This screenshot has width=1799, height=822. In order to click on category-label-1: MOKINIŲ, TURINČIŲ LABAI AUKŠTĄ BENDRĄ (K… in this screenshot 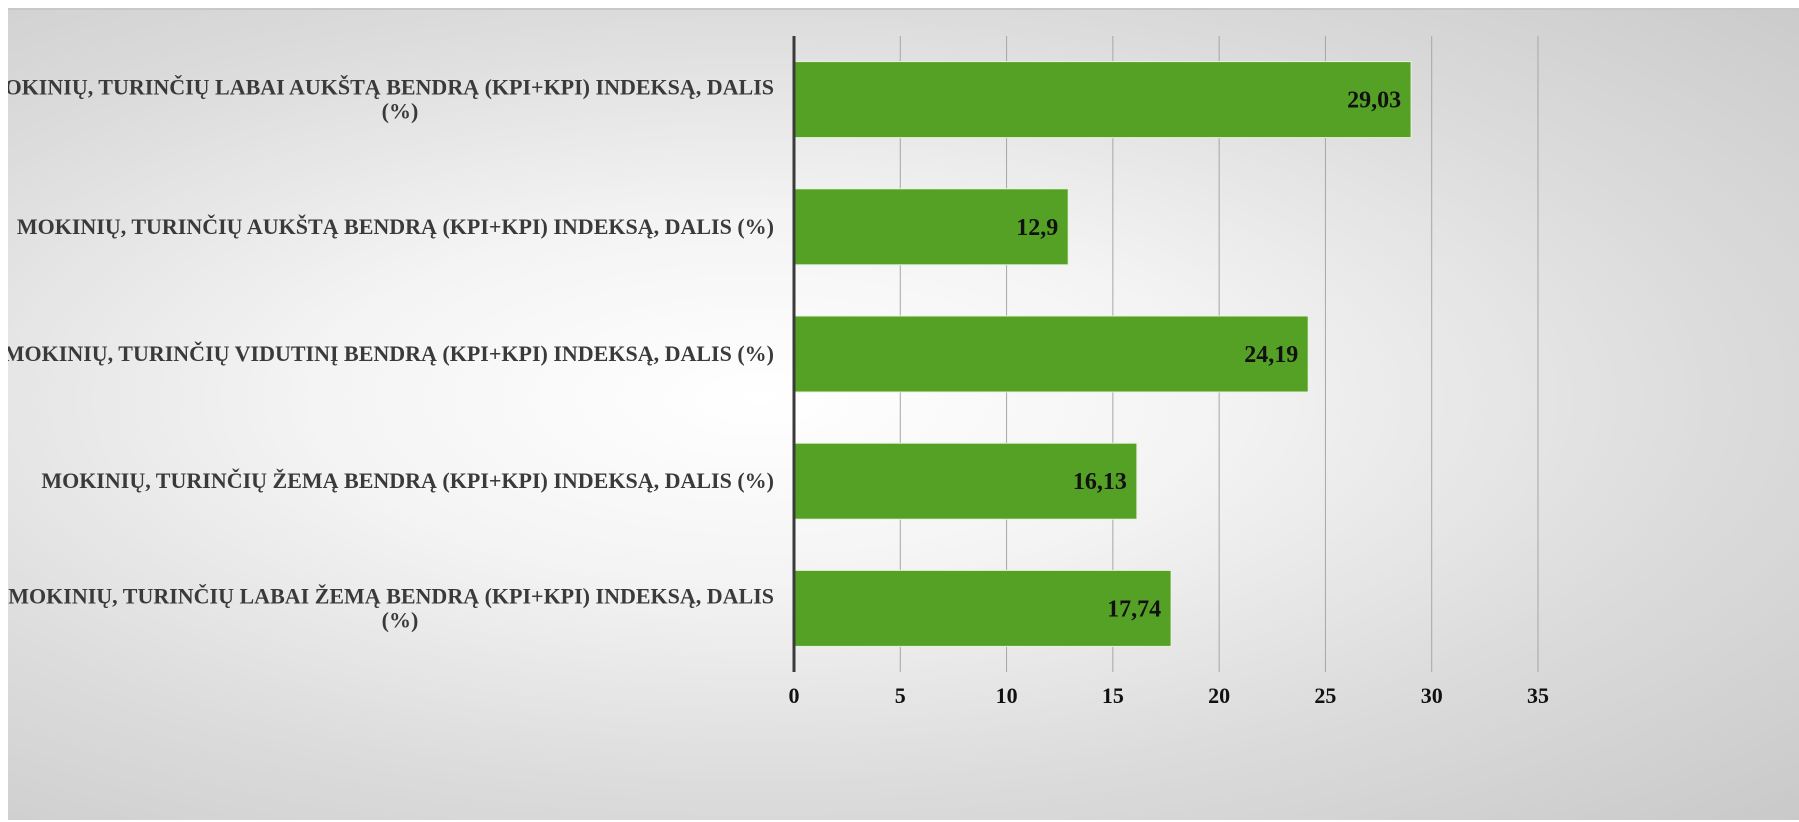, I will do `click(391, 99)`.